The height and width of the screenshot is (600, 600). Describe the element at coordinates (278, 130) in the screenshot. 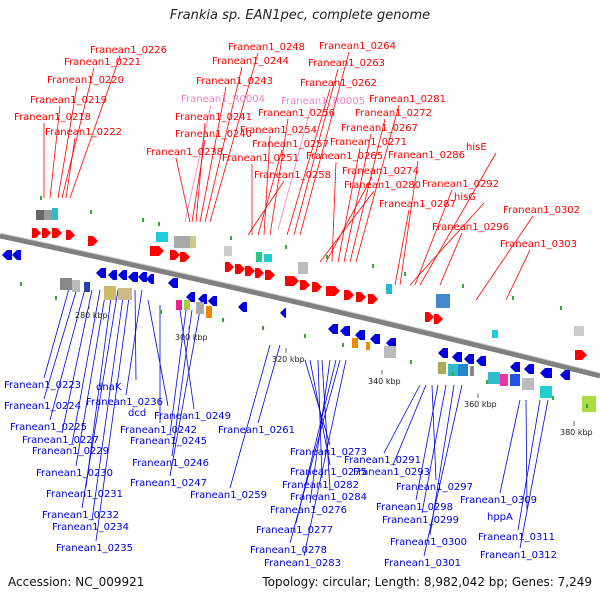

I see `gene-label-top: Franean1_0254` at that location.